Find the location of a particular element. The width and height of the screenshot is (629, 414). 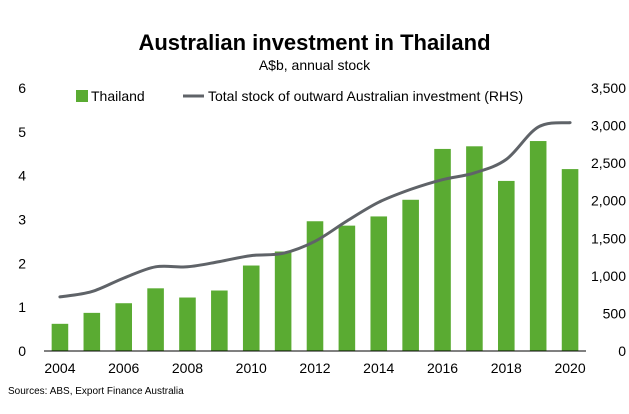

y-left-tick-label: 0 is located at coordinates (22, 351).